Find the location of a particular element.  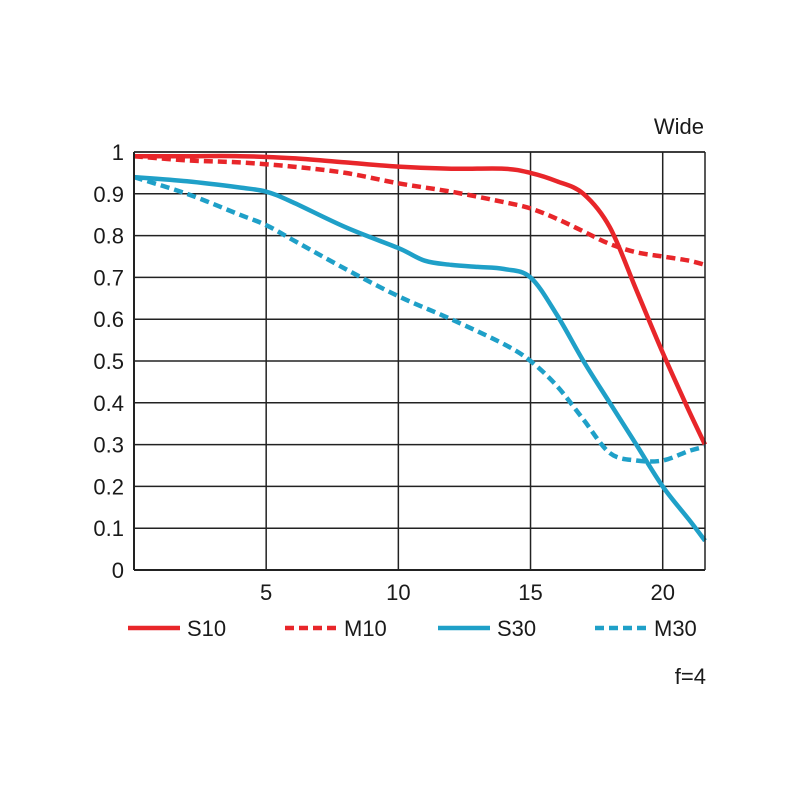

y-tick-label: 0.1 is located at coordinates (108, 528).